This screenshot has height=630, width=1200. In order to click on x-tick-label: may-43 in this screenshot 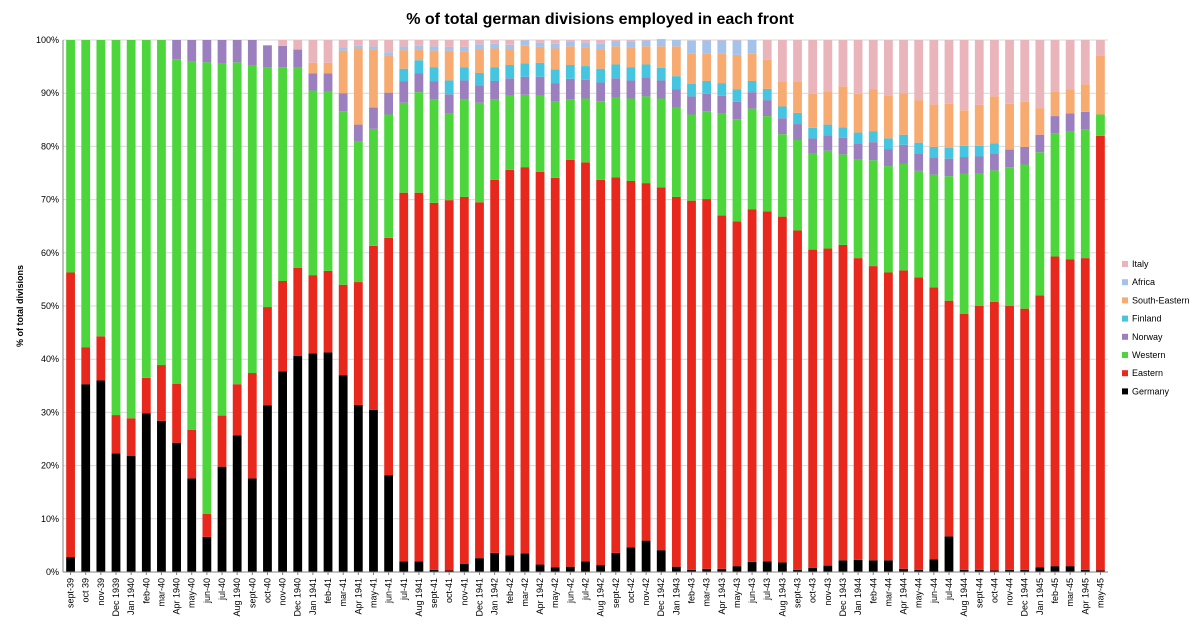, I will do `click(737, 593)`.